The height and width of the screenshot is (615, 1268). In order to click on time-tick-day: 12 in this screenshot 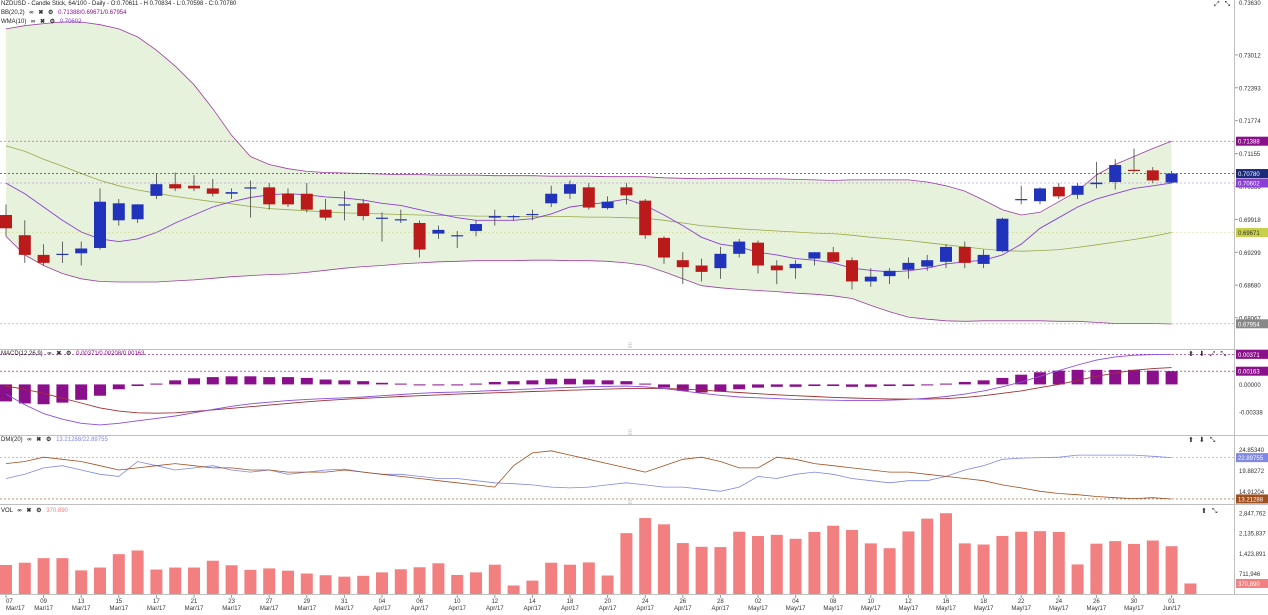, I will do `click(494, 602)`.